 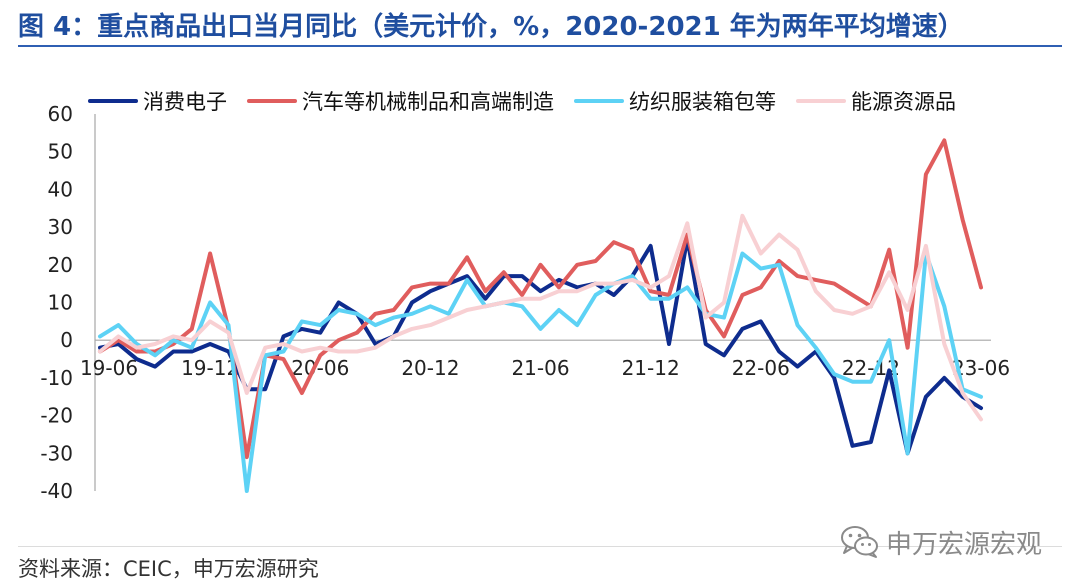 I want to click on y-tick-label: -10, so click(x=56, y=378).